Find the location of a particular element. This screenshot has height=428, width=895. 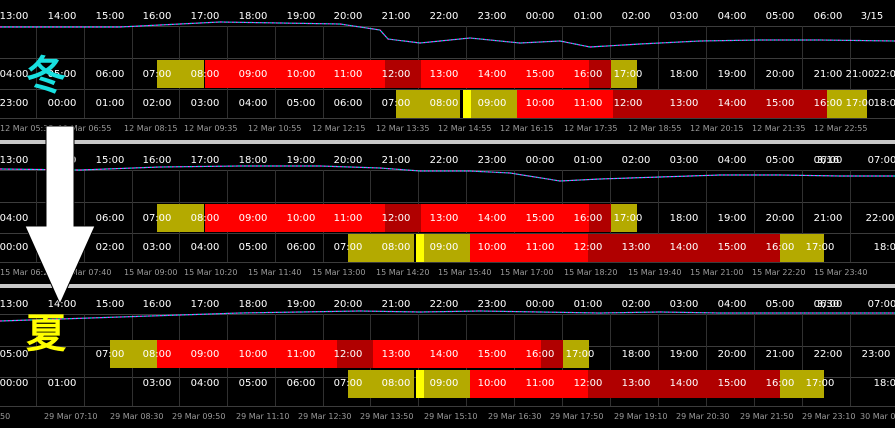

timestamp-label: 12 Mar 13:35 is located at coordinates (403, 128).